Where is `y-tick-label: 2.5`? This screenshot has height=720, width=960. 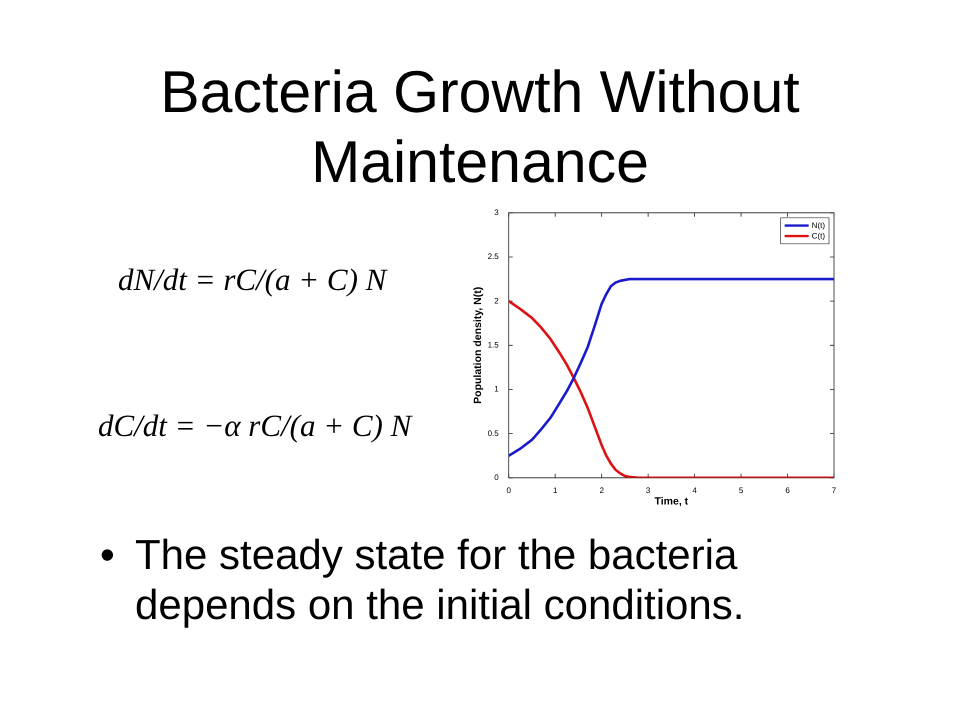 y-tick-label: 2.5 is located at coordinates (494, 257).